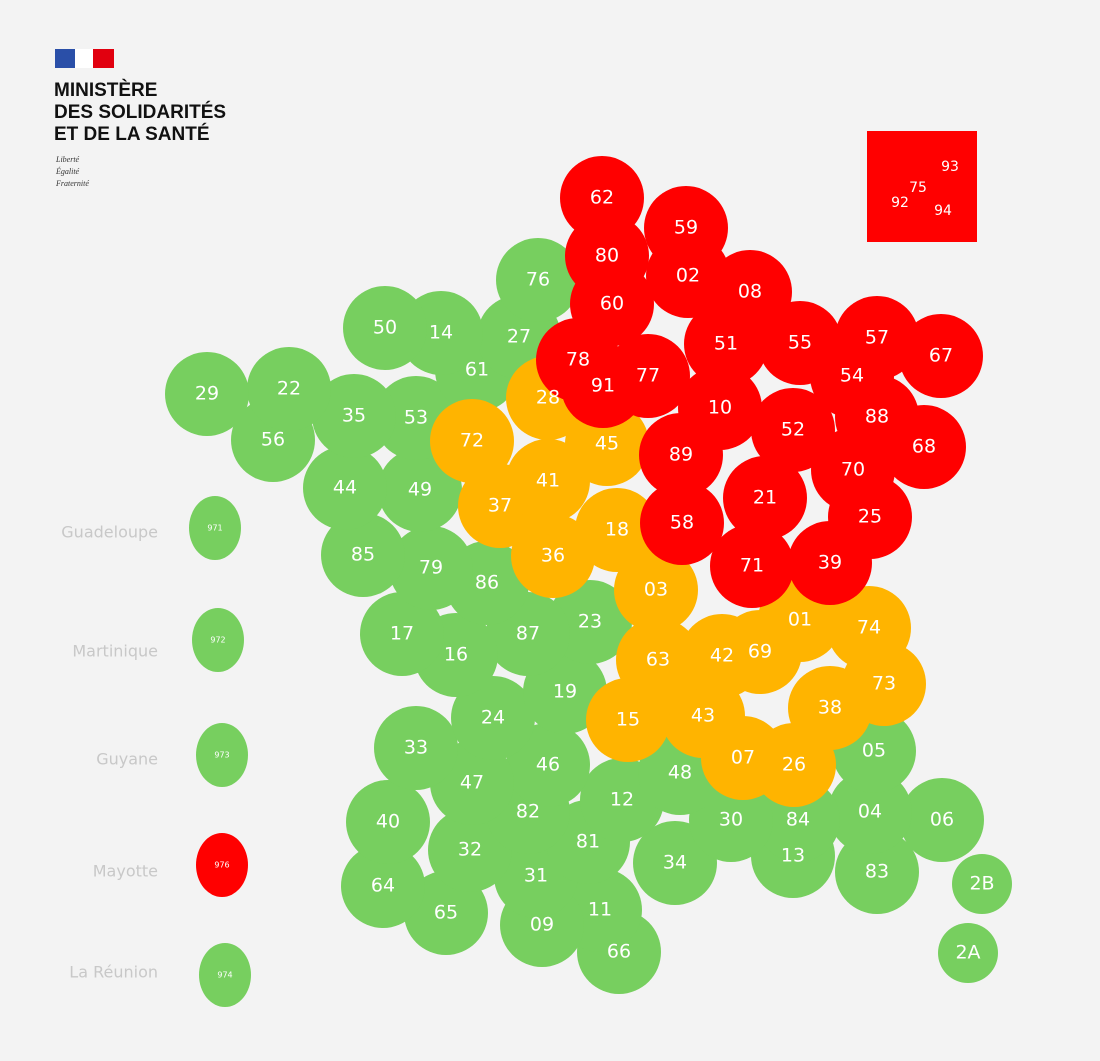 The width and height of the screenshot is (1100, 1061). I want to click on department-code: 07, so click(743, 758).